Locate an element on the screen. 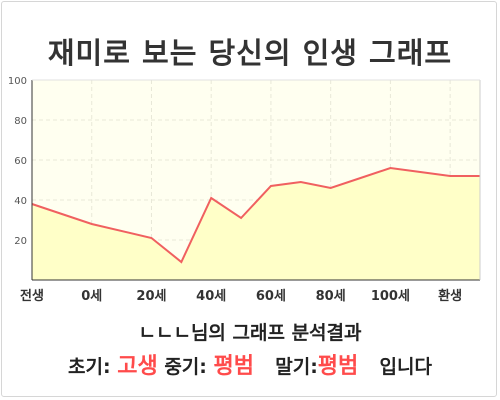 Image resolution: width=500 pixels, height=400 pixels. analysis-summary: 초기: 고생 중기: 평범 말기:평범 입니다 is located at coordinates (250, 364).